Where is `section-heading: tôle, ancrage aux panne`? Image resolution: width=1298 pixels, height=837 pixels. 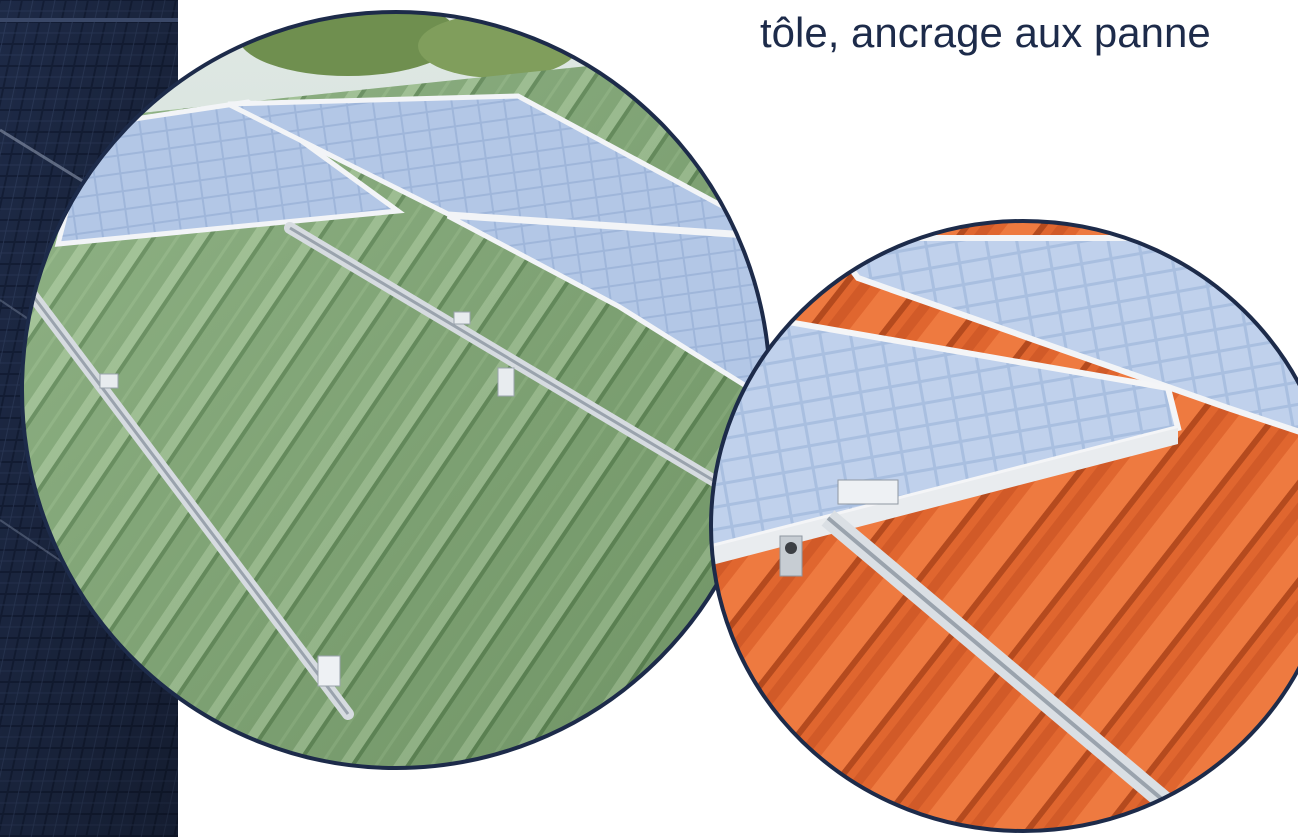
section-heading: tôle, ancrage aux panne is located at coordinates (985, 32).